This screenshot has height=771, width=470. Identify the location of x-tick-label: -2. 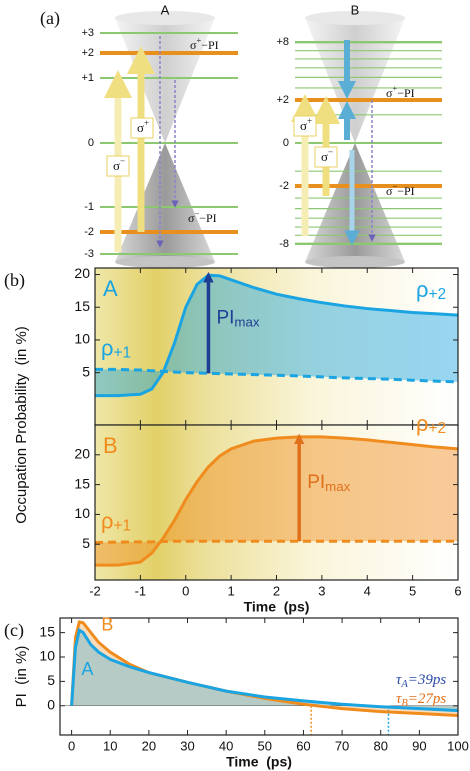
(95, 590).